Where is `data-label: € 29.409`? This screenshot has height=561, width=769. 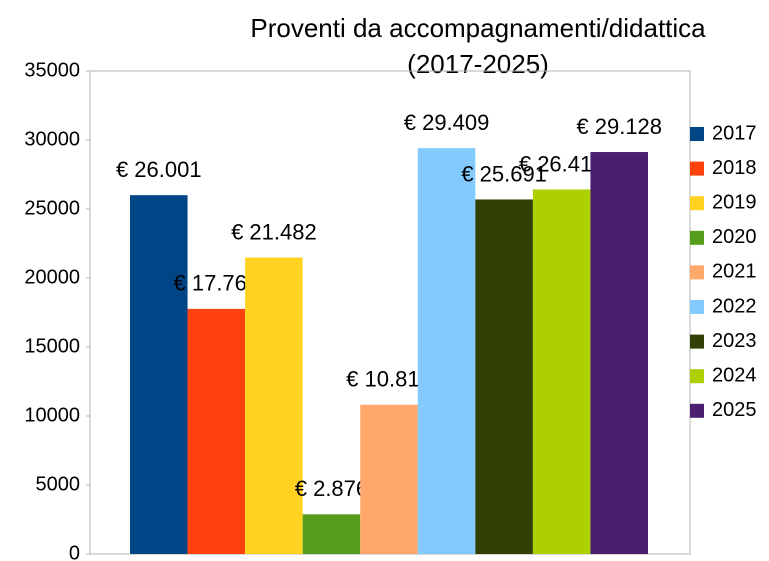
data-label: € 29.409 is located at coordinates (447, 122).